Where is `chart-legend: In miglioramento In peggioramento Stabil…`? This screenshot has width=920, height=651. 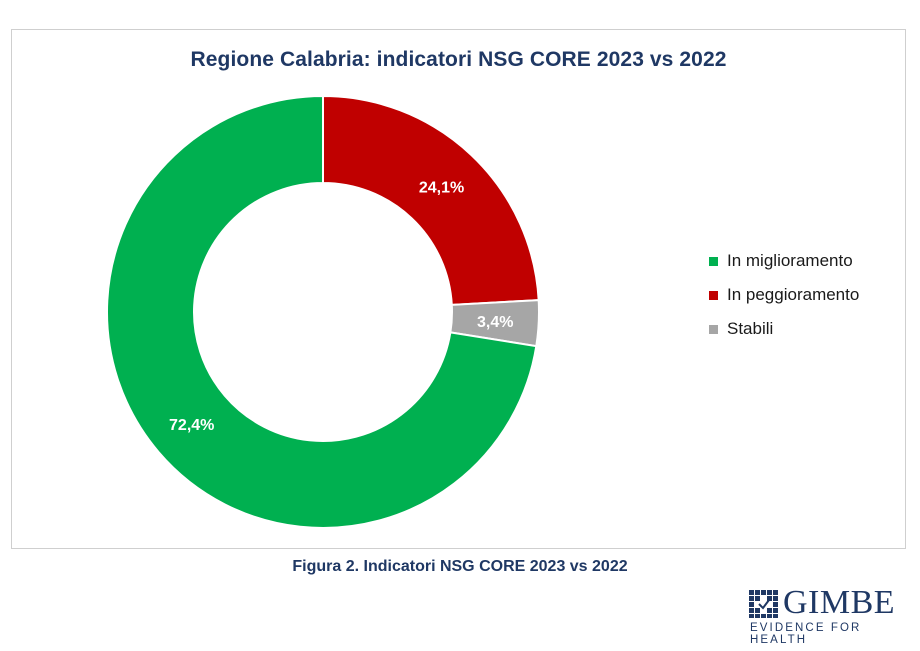
chart-legend: In miglioramento In peggioramento Stabil… is located at coordinates (784, 295).